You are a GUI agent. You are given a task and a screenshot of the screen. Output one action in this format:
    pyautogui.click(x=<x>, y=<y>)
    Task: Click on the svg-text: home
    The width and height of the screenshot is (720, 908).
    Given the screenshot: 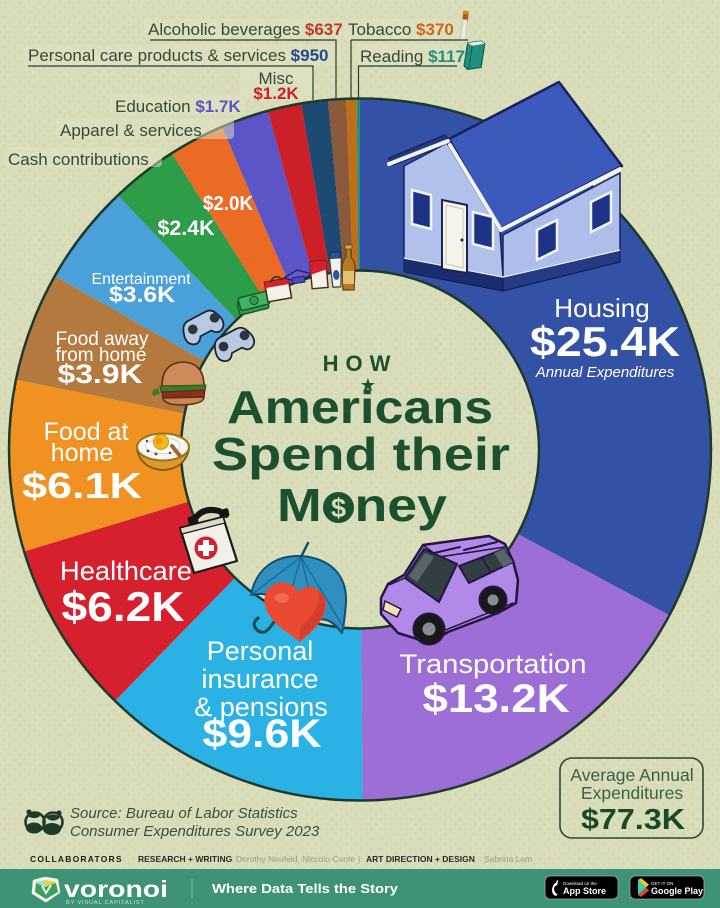 What is the action you would take?
    pyautogui.click(x=82, y=453)
    